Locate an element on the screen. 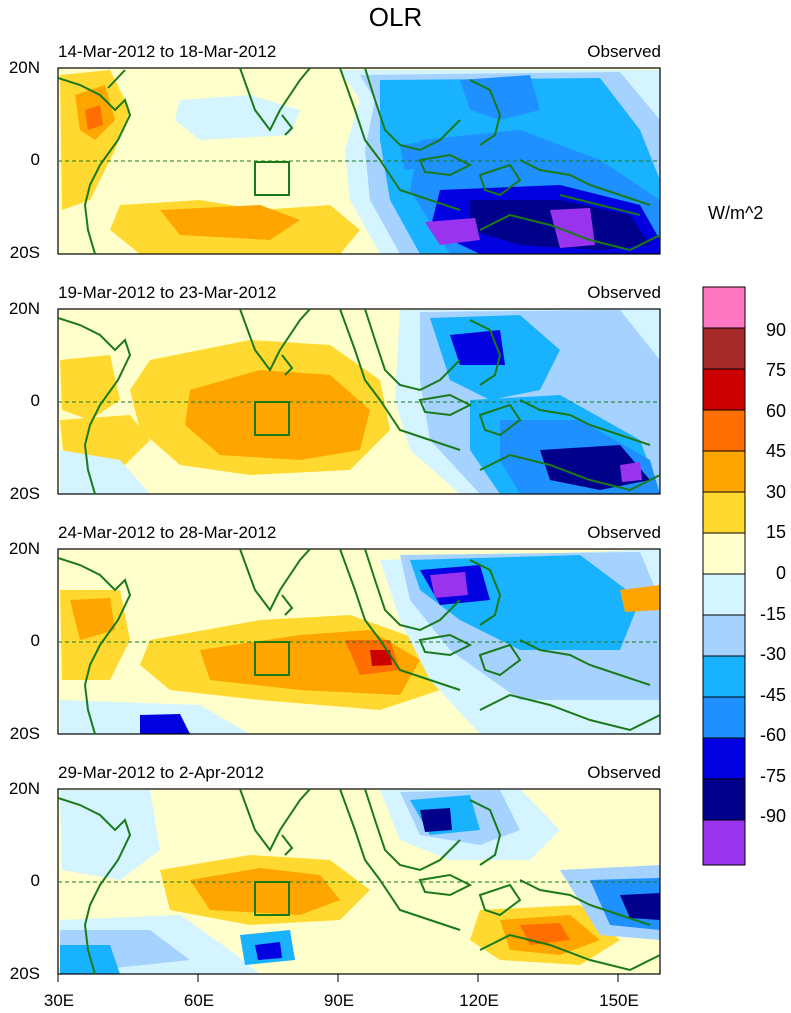 Image resolution: width=791 pixels, height=1013 pixels. p3-ylab-20s: 20S is located at coordinates (24, 733).